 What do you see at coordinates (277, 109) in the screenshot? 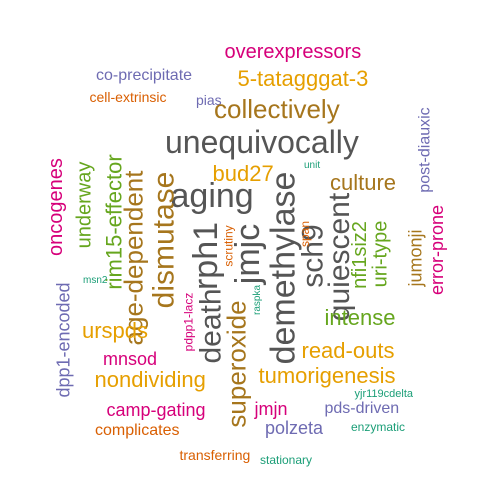
I see `word-collectively: collectively` at bounding box center [277, 109].